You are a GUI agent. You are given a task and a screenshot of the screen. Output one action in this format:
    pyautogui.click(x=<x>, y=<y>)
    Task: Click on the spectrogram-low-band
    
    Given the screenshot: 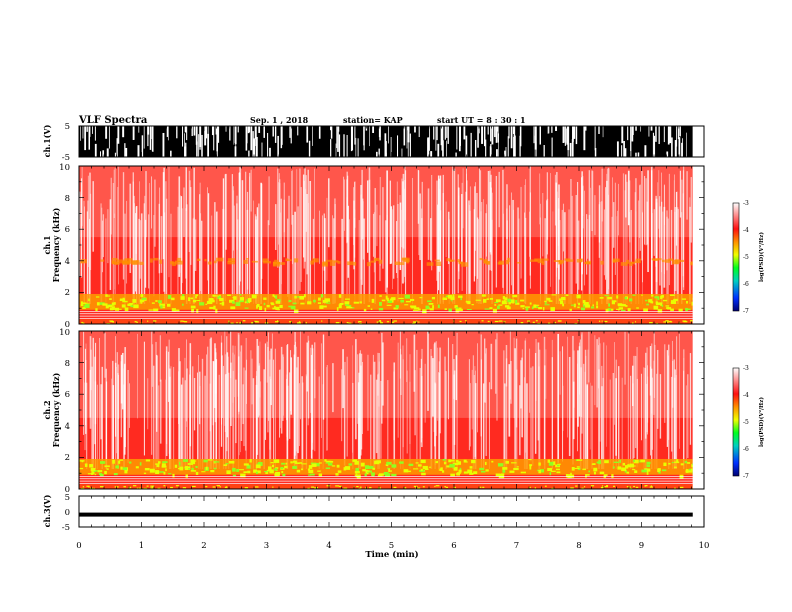 What is the action you would take?
    pyautogui.click(x=386, y=301)
    